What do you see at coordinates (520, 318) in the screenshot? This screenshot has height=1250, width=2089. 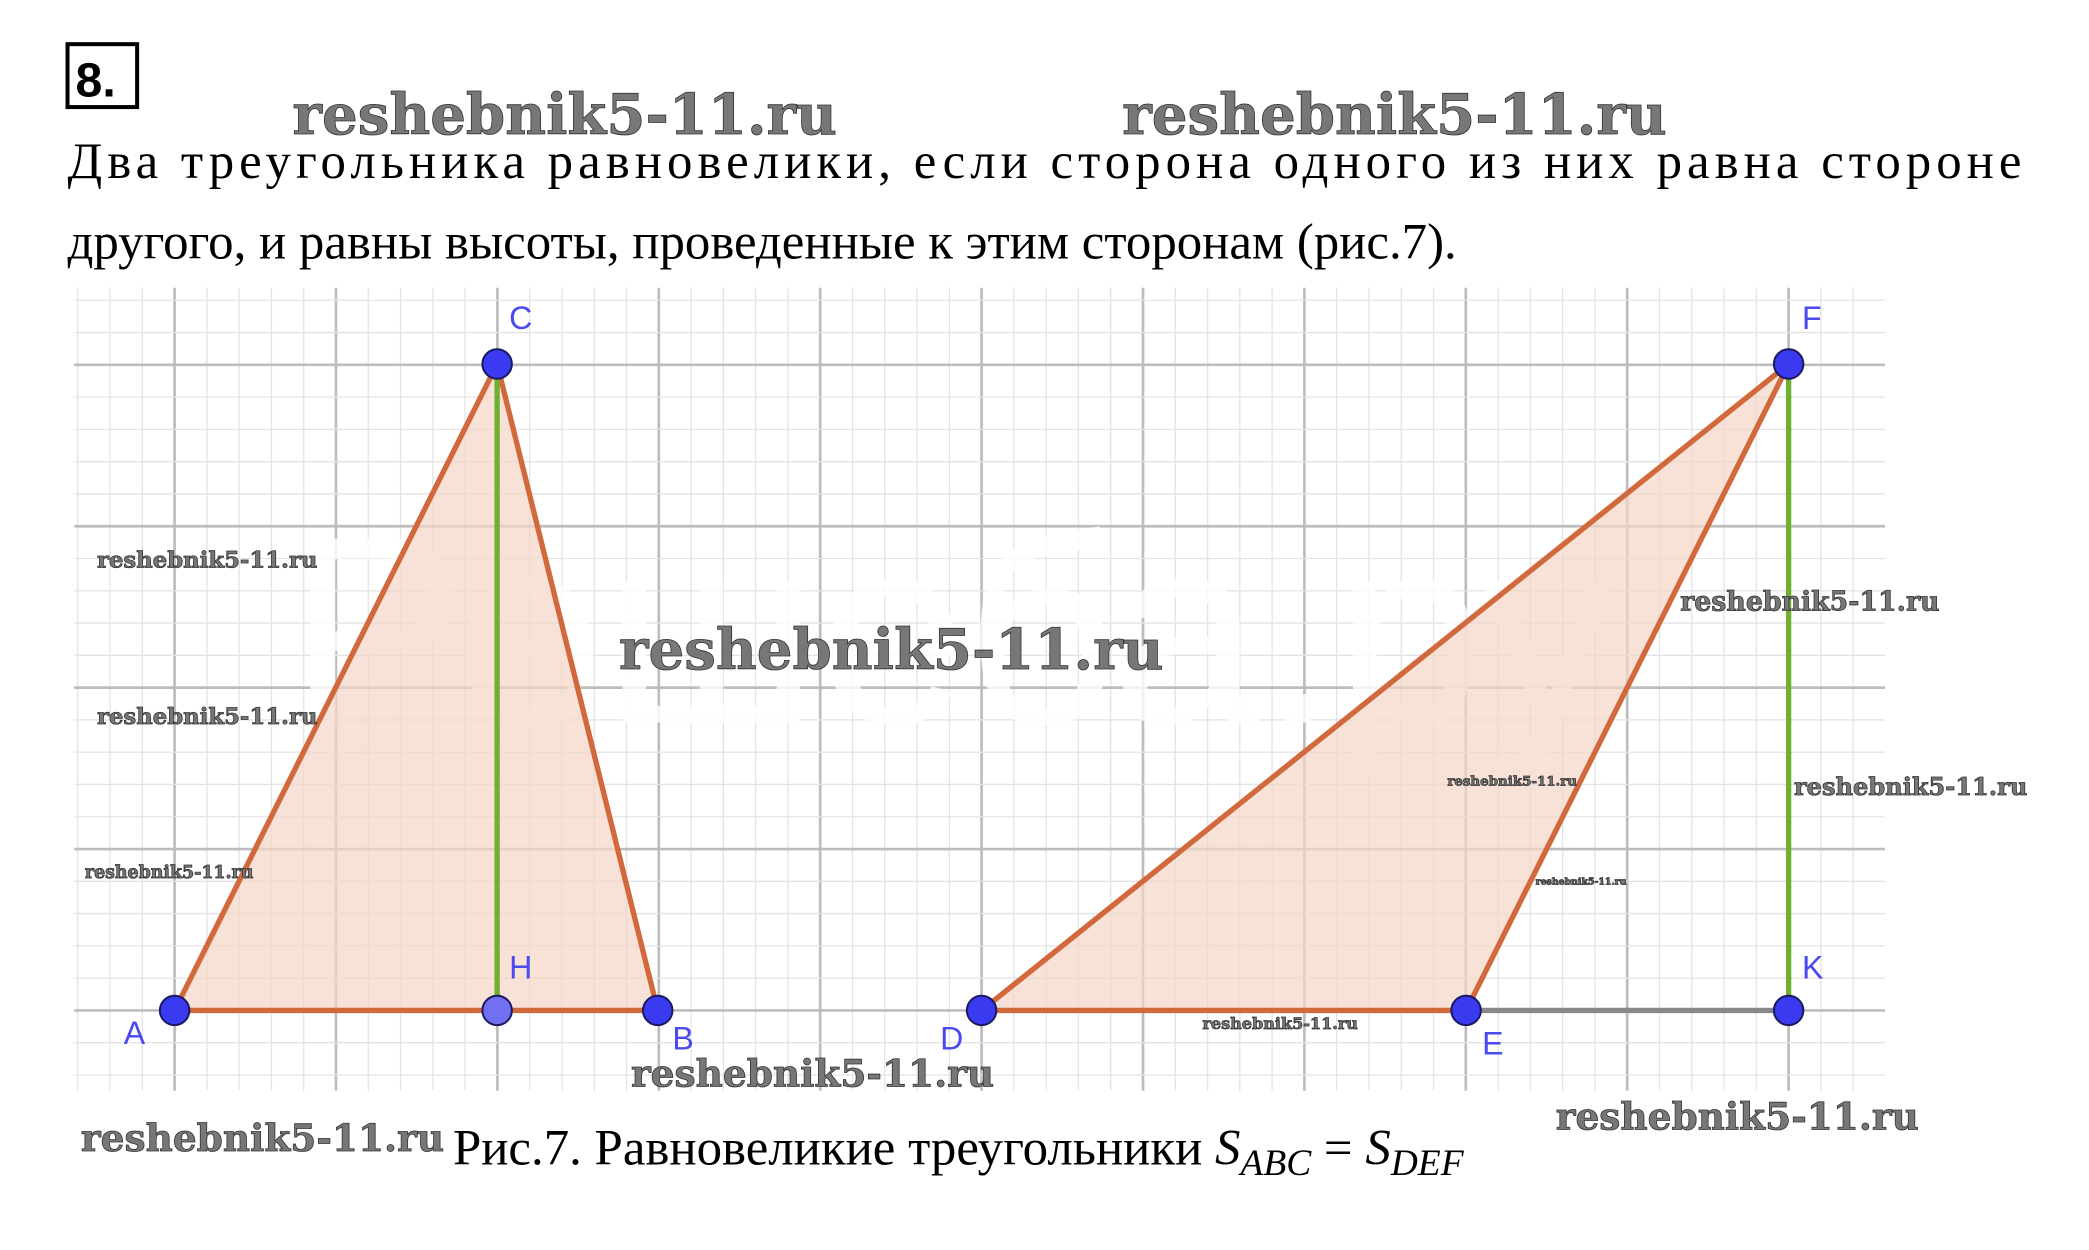 I see `label-c: C` at bounding box center [520, 318].